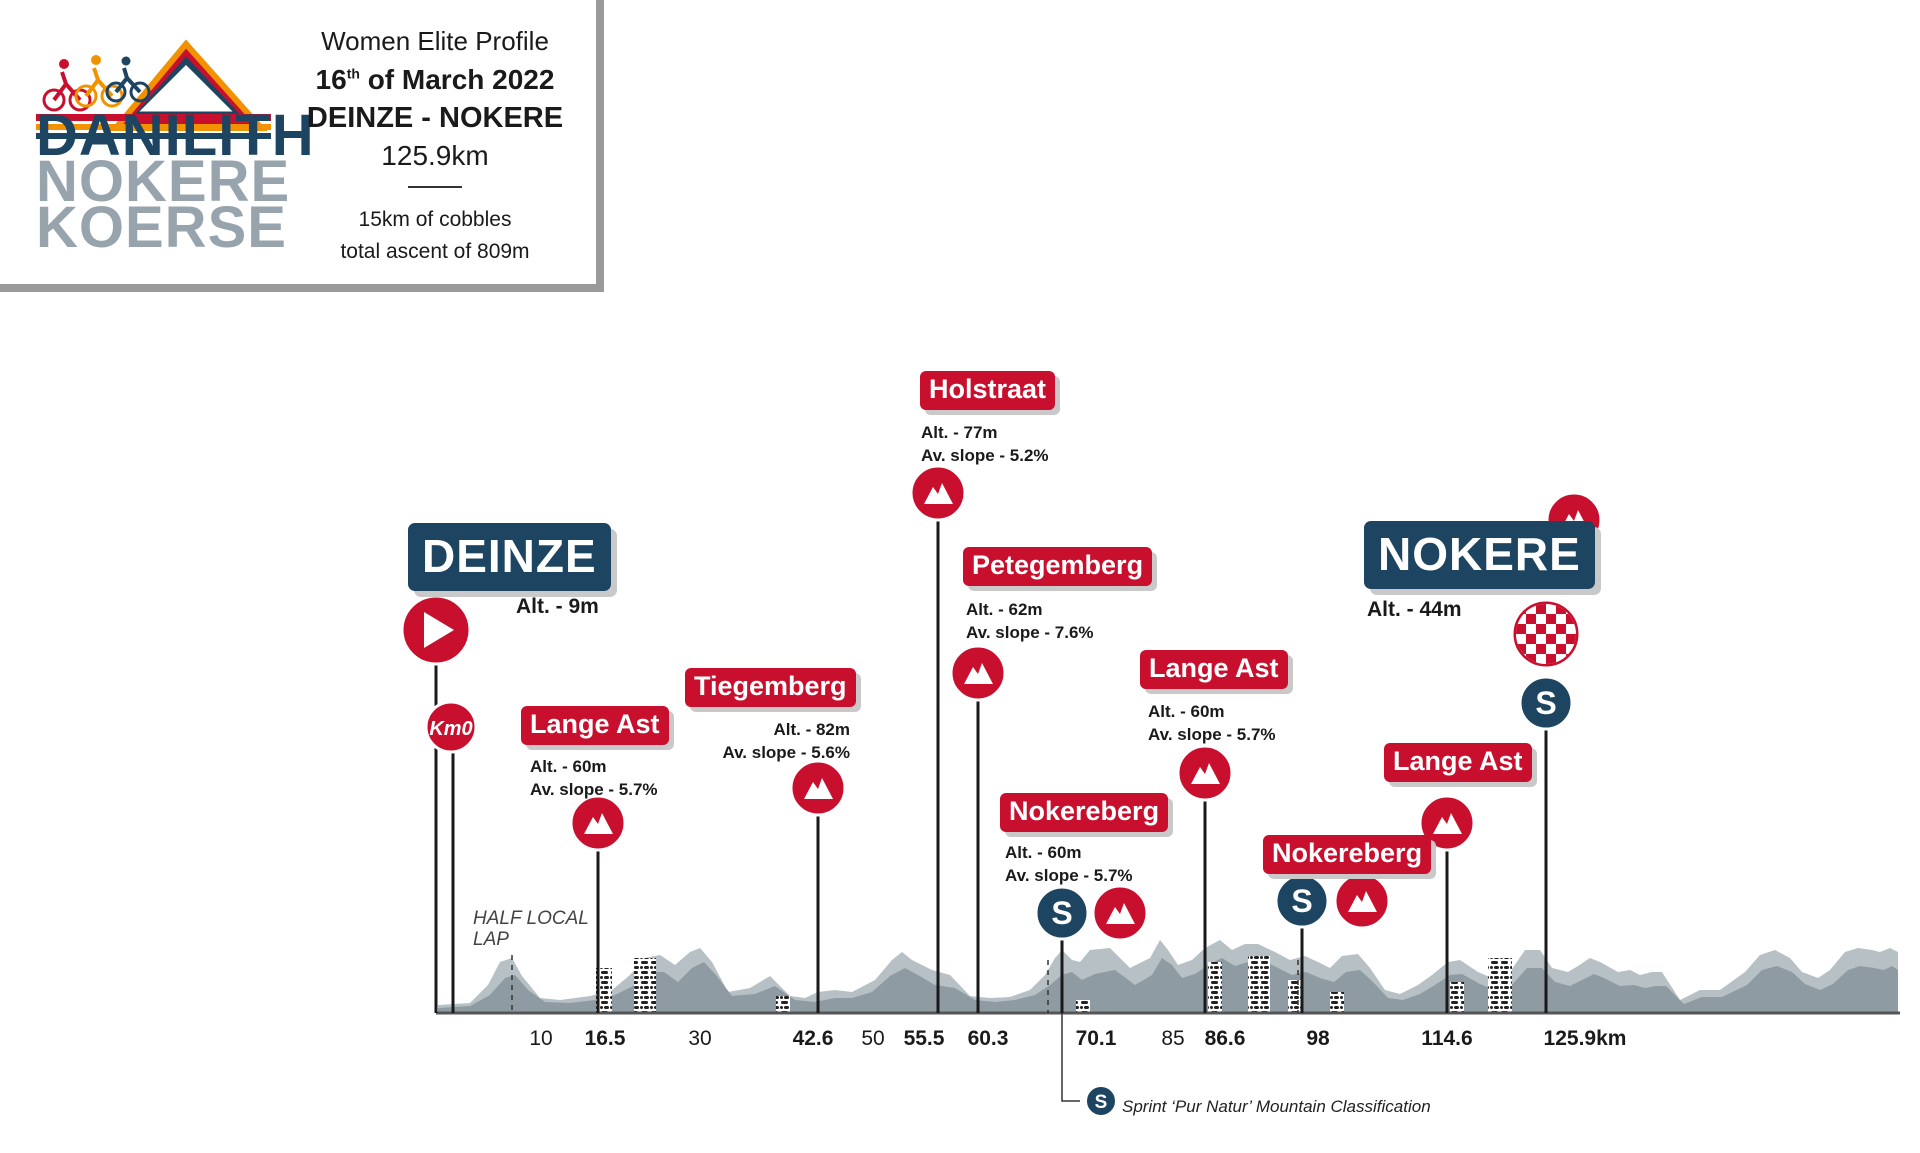 This screenshot has height=1153, width=1920. What do you see at coordinates (605, 1038) in the screenshot?
I see `km-marker: 16.5` at bounding box center [605, 1038].